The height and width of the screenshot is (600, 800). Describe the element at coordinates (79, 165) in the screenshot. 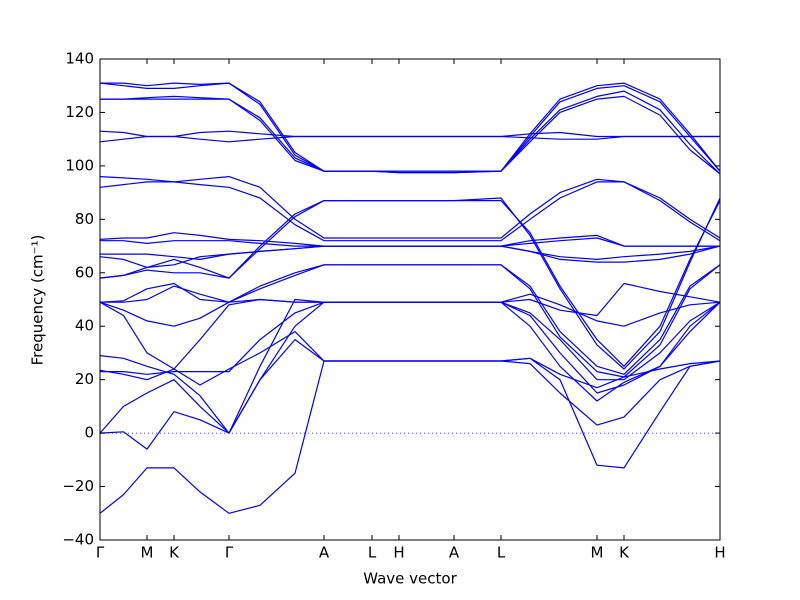

I see `y-tick-label: 100` at that location.